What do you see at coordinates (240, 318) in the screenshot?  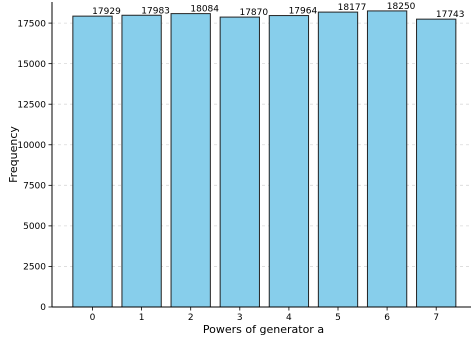 I see `x-tick-label: 3` at bounding box center [240, 318].